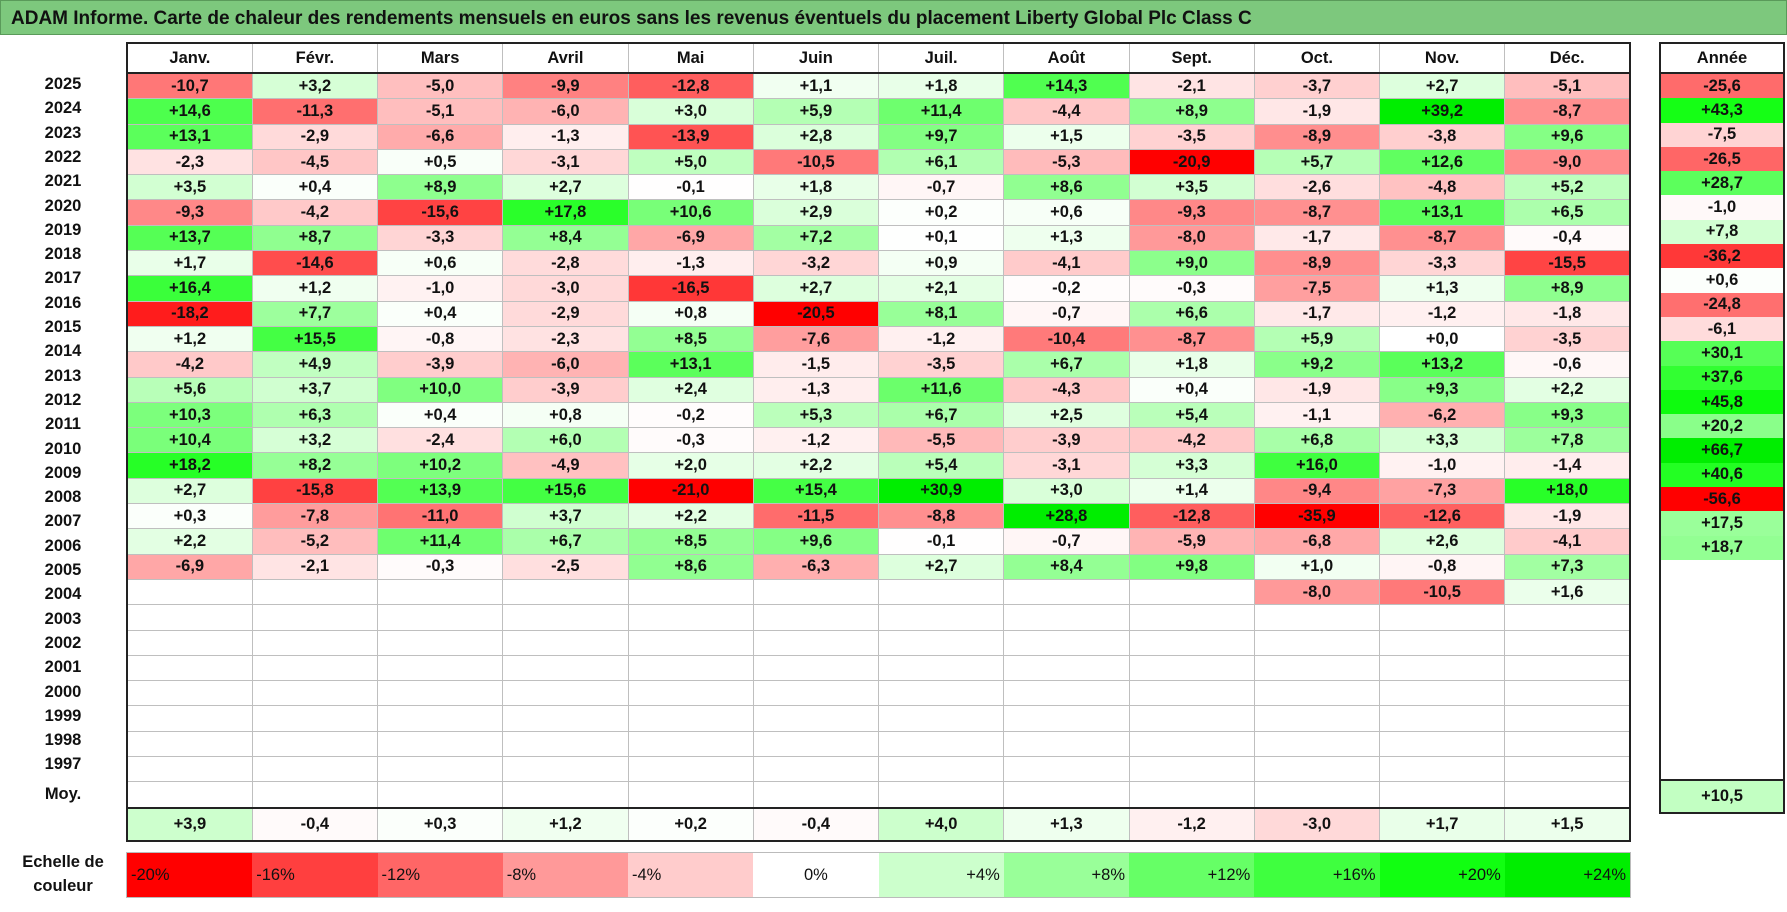 The height and width of the screenshot is (912, 1787). Describe the element at coordinates (1317, 364) in the screenshot. I see `heatmap-cell: +9,2` at that location.